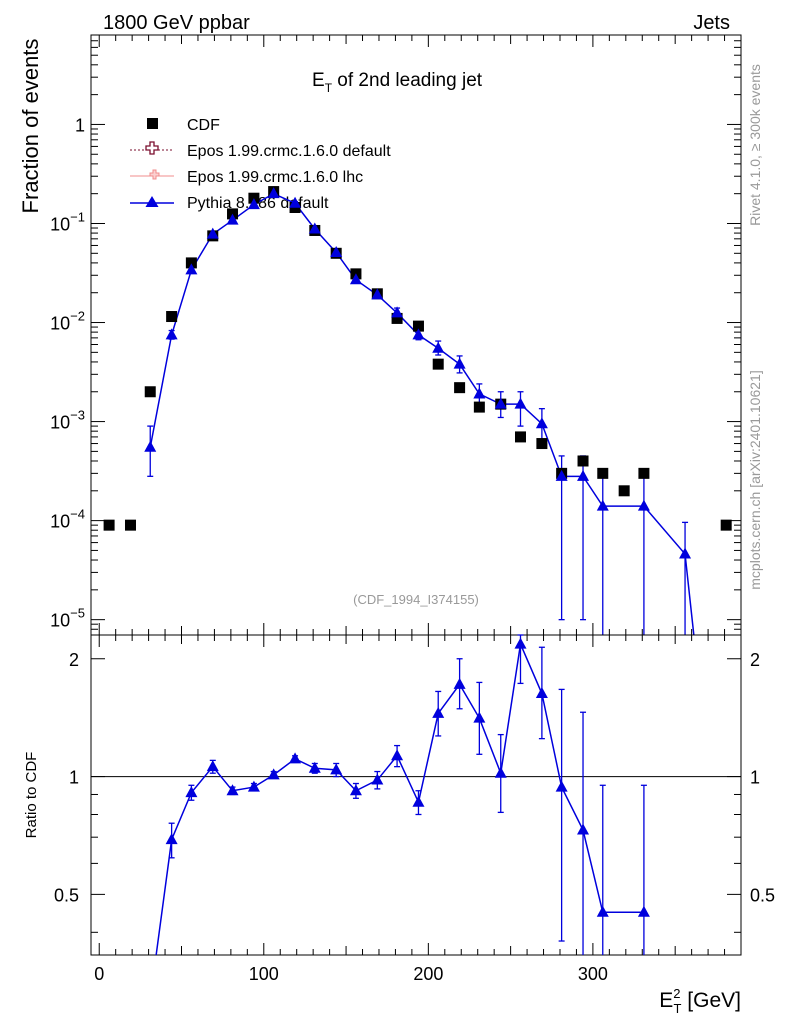  Describe the element at coordinates (676, 993) in the screenshot. I see `x-axis-label-sup: 2` at that location.